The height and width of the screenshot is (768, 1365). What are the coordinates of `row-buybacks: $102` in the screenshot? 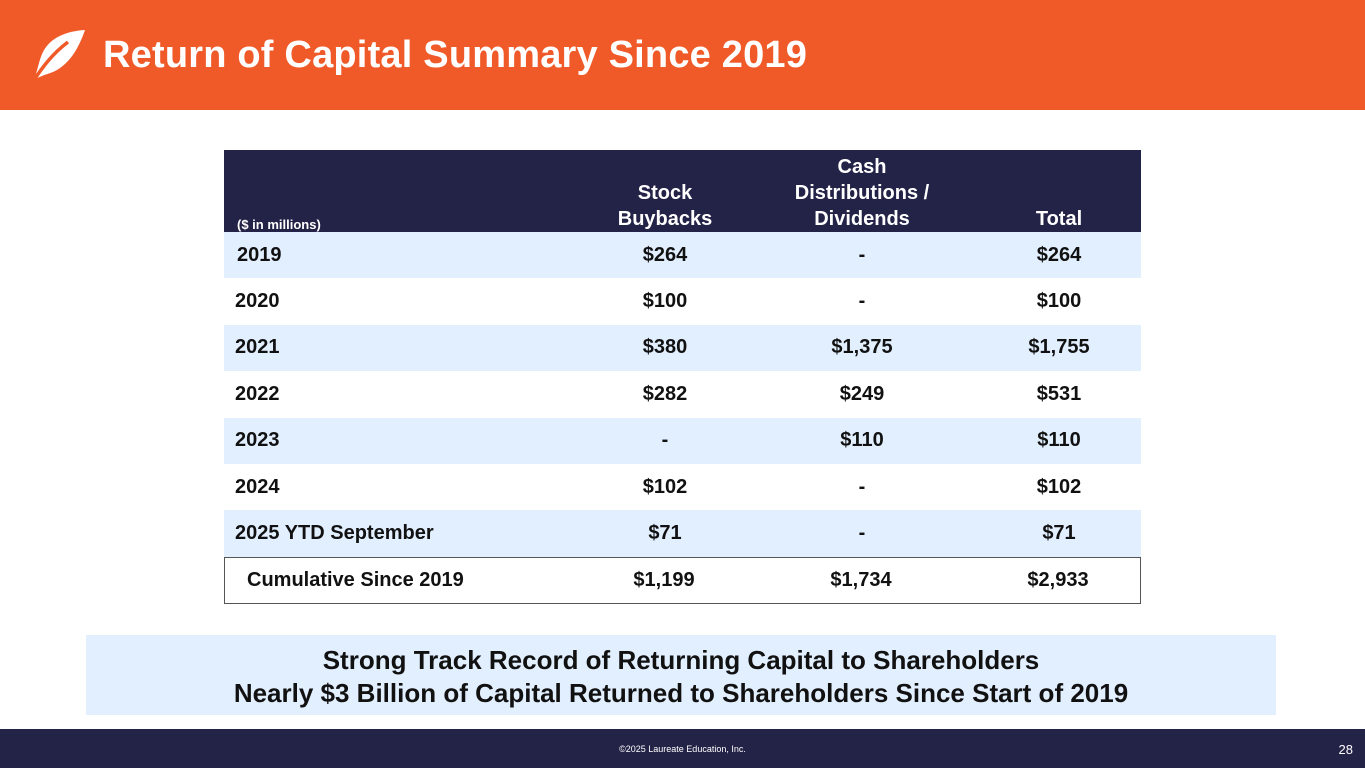 It's located at (665, 486).